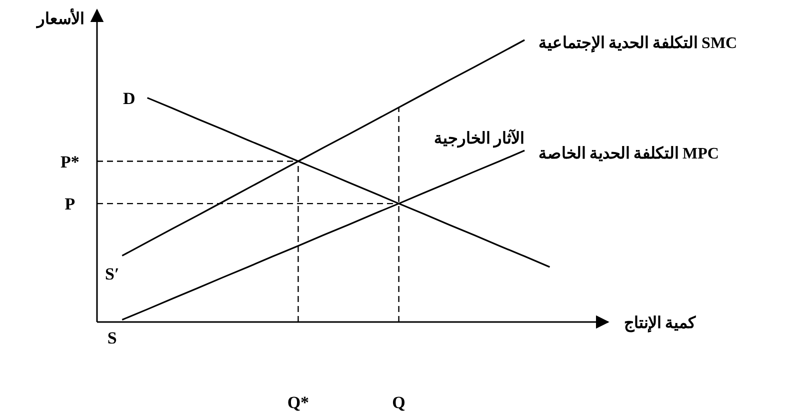 The image size is (790, 419). What do you see at coordinates (70, 204) in the screenshot?
I see `ref-line-label: P` at bounding box center [70, 204].